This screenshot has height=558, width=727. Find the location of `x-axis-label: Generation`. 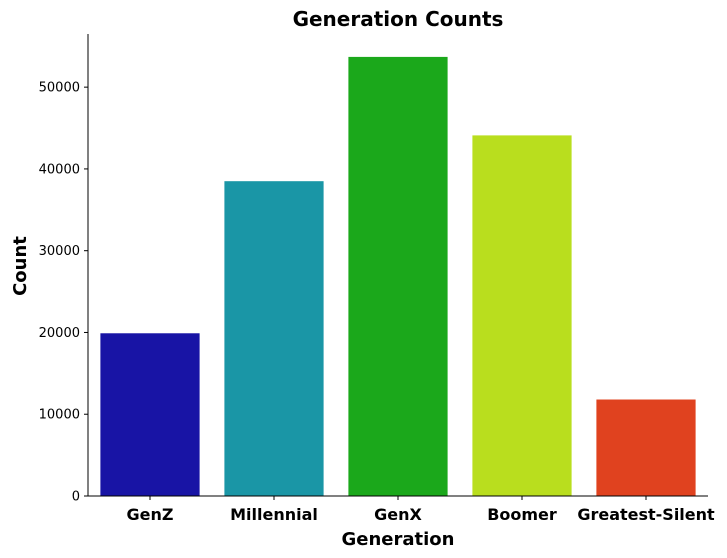

x-axis-label: Generation is located at coordinates (398, 539).